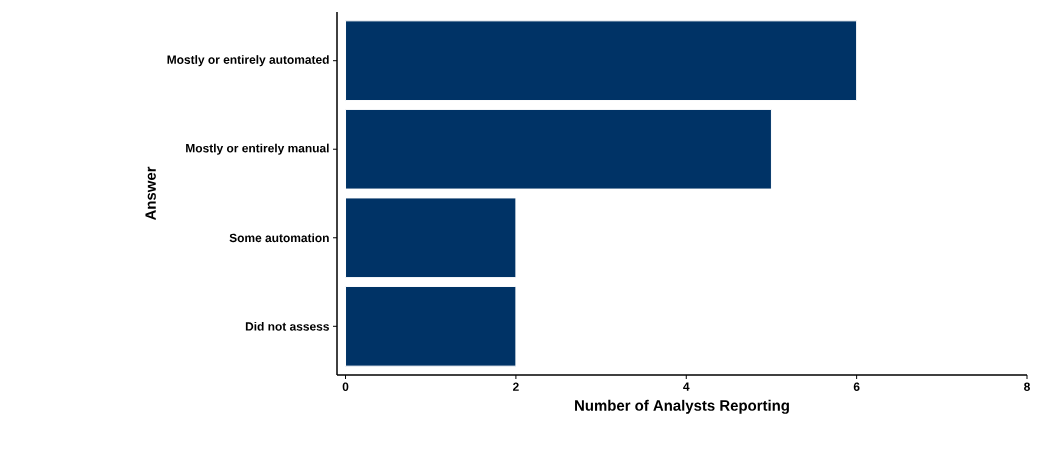 The width and height of the screenshot is (1044, 452). What do you see at coordinates (287, 326) in the screenshot?
I see `y-tick-label: Did not assess` at bounding box center [287, 326].